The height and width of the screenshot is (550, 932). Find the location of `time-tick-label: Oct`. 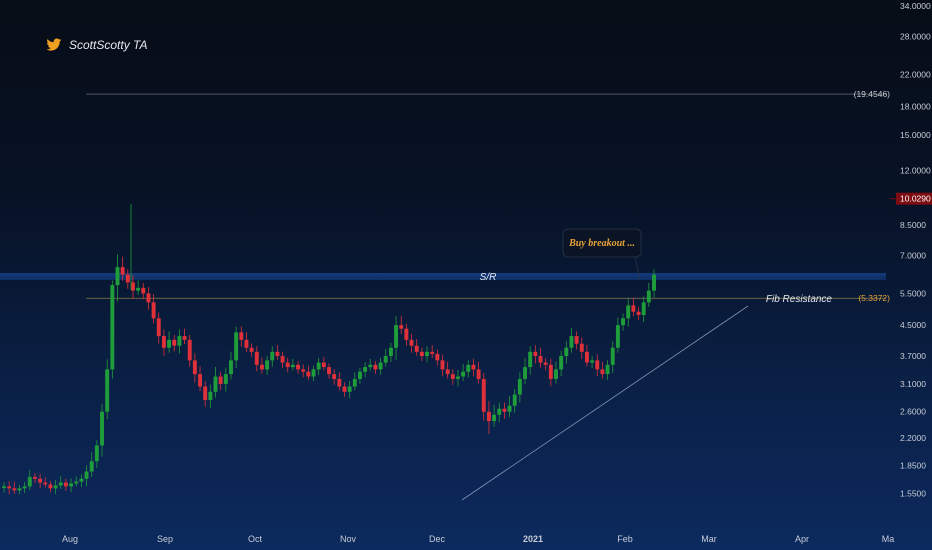

time-tick-label: Oct is located at coordinates (255, 539).